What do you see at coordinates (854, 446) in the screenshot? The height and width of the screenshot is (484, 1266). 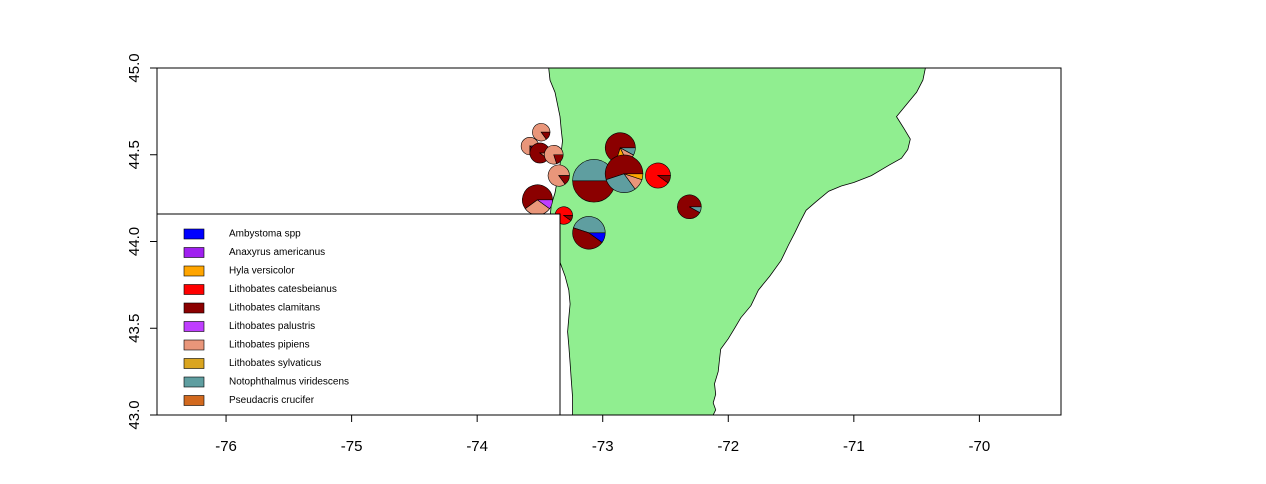 I see `x-tick-label: -71` at bounding box center [854, 446].